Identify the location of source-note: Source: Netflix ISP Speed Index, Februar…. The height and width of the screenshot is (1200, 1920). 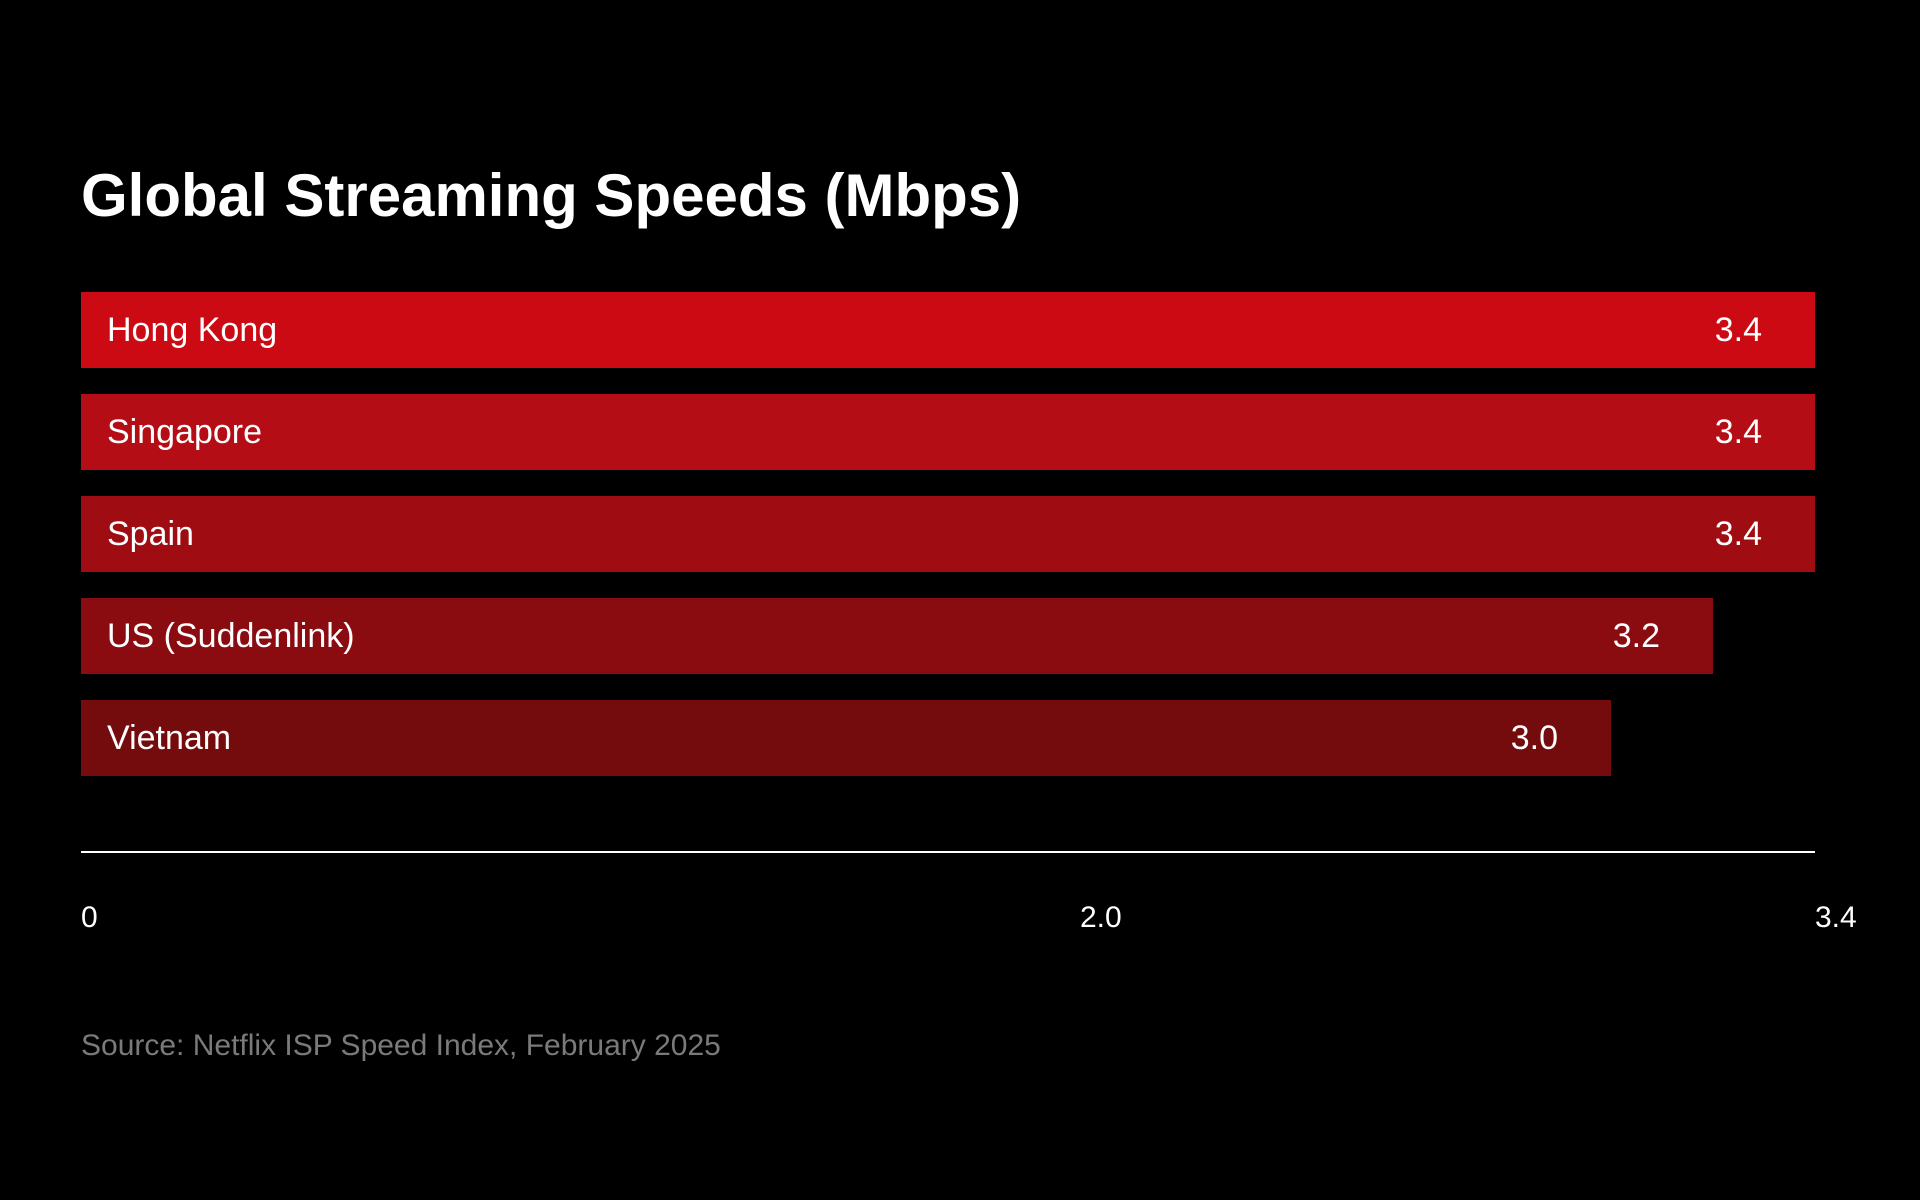
(401, 1045).